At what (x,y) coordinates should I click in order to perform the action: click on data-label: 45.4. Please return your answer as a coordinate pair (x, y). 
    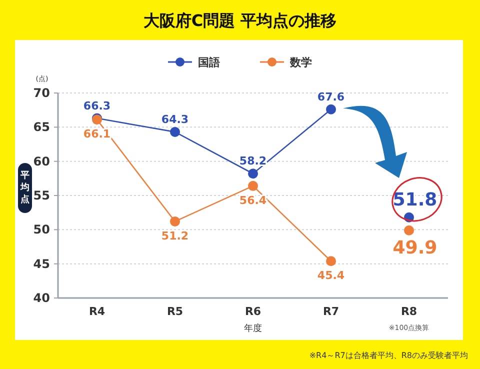
    Looking at the image, I should click on (331, 275).